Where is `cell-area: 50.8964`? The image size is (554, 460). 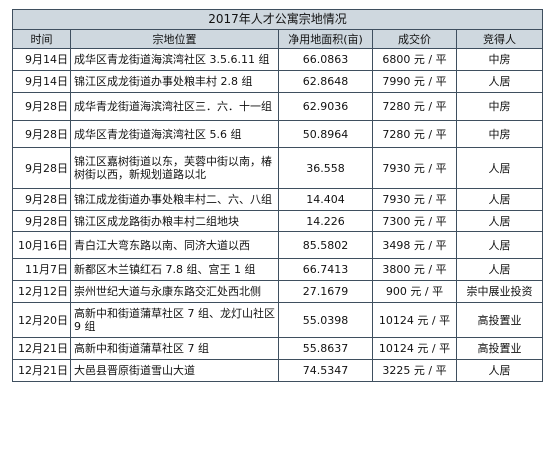 cell-area: 50.8964 is located at coordinates (325, 134).